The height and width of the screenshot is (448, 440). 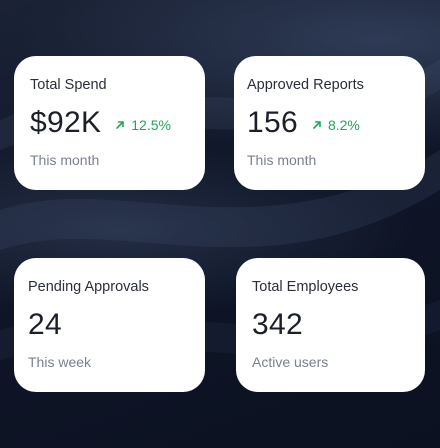 What do you see at coordinates (330, 325) in the screenshot?
I see `stat-card-total-employees: Total Employees 342 Active users` at bounding box center [330, 325].